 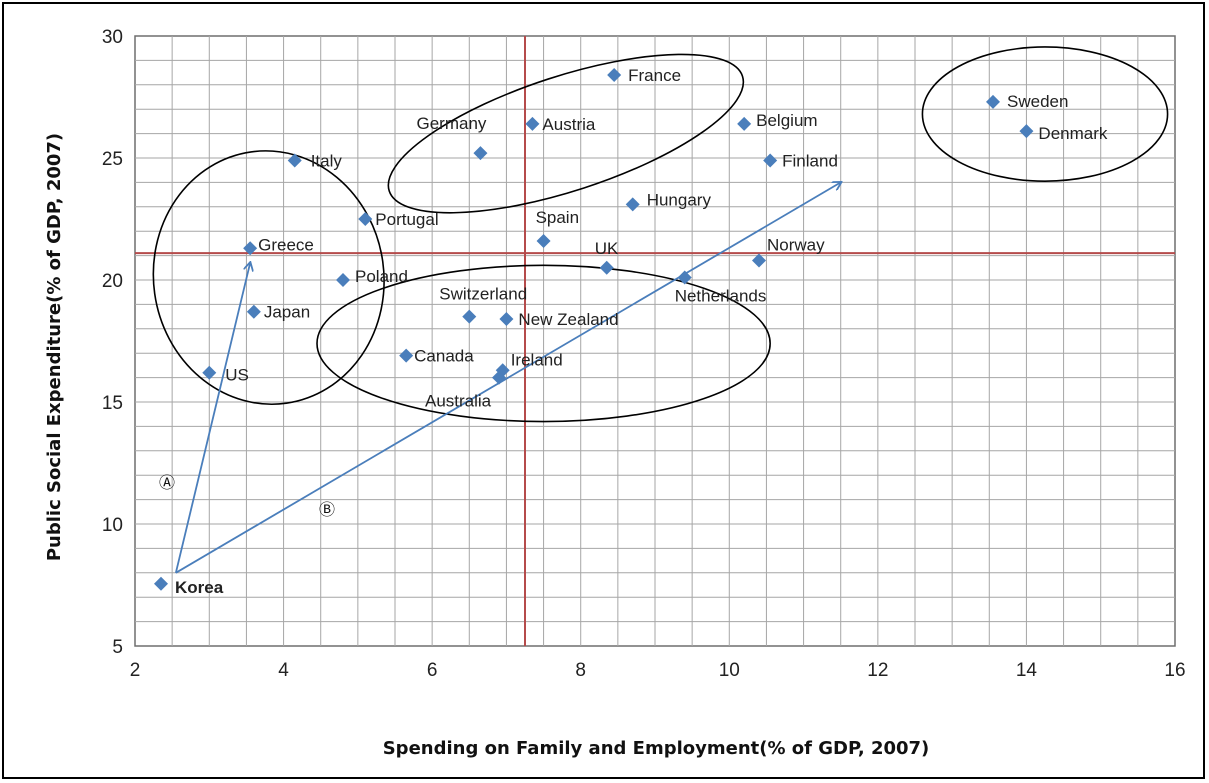 What do you see at coordinates (117, 647) in the screenshot?
I see `y-tick-label: 5` at bounding box center [117, 647].